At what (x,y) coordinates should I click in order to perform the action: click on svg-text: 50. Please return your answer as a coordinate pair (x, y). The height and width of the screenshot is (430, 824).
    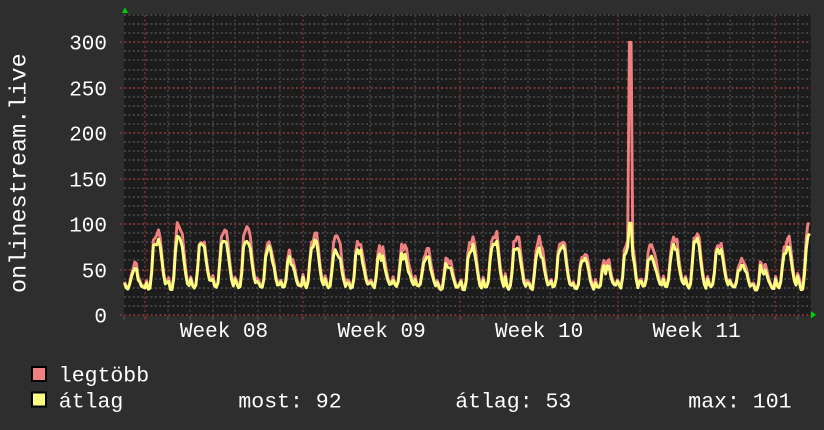
    Looking at the image, I should click on (94, 273).